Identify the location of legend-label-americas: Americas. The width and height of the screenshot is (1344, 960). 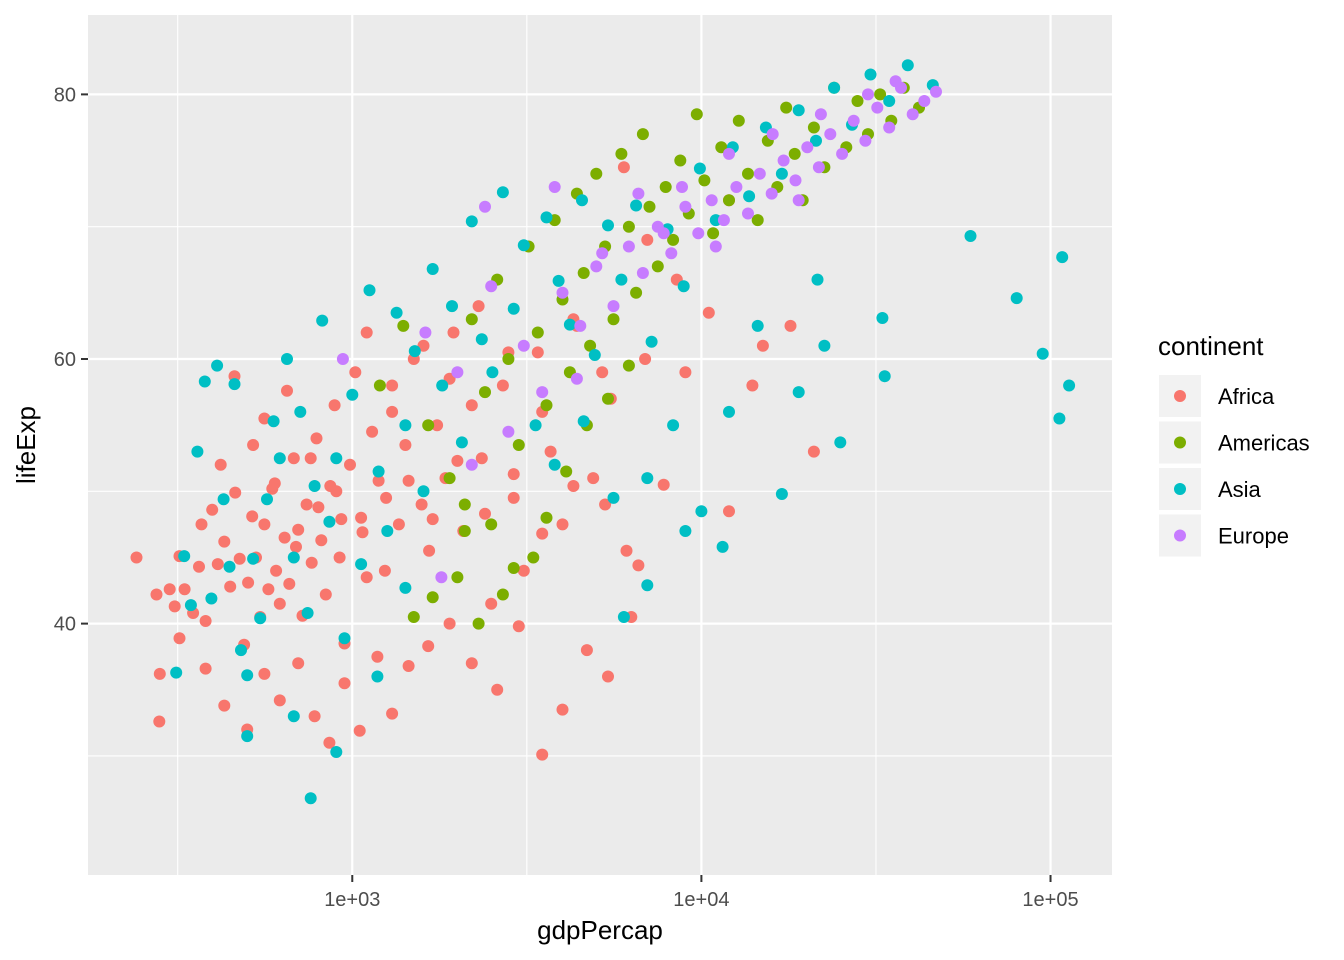
(1264, 443).